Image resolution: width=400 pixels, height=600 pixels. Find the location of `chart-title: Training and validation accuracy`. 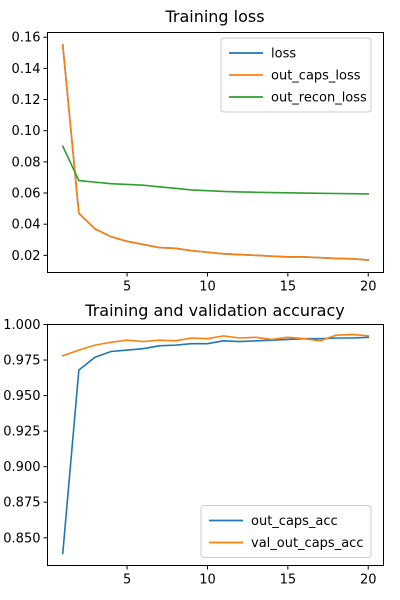

chart-title: Training and validation accuracy is located at coordinates (214, 310).